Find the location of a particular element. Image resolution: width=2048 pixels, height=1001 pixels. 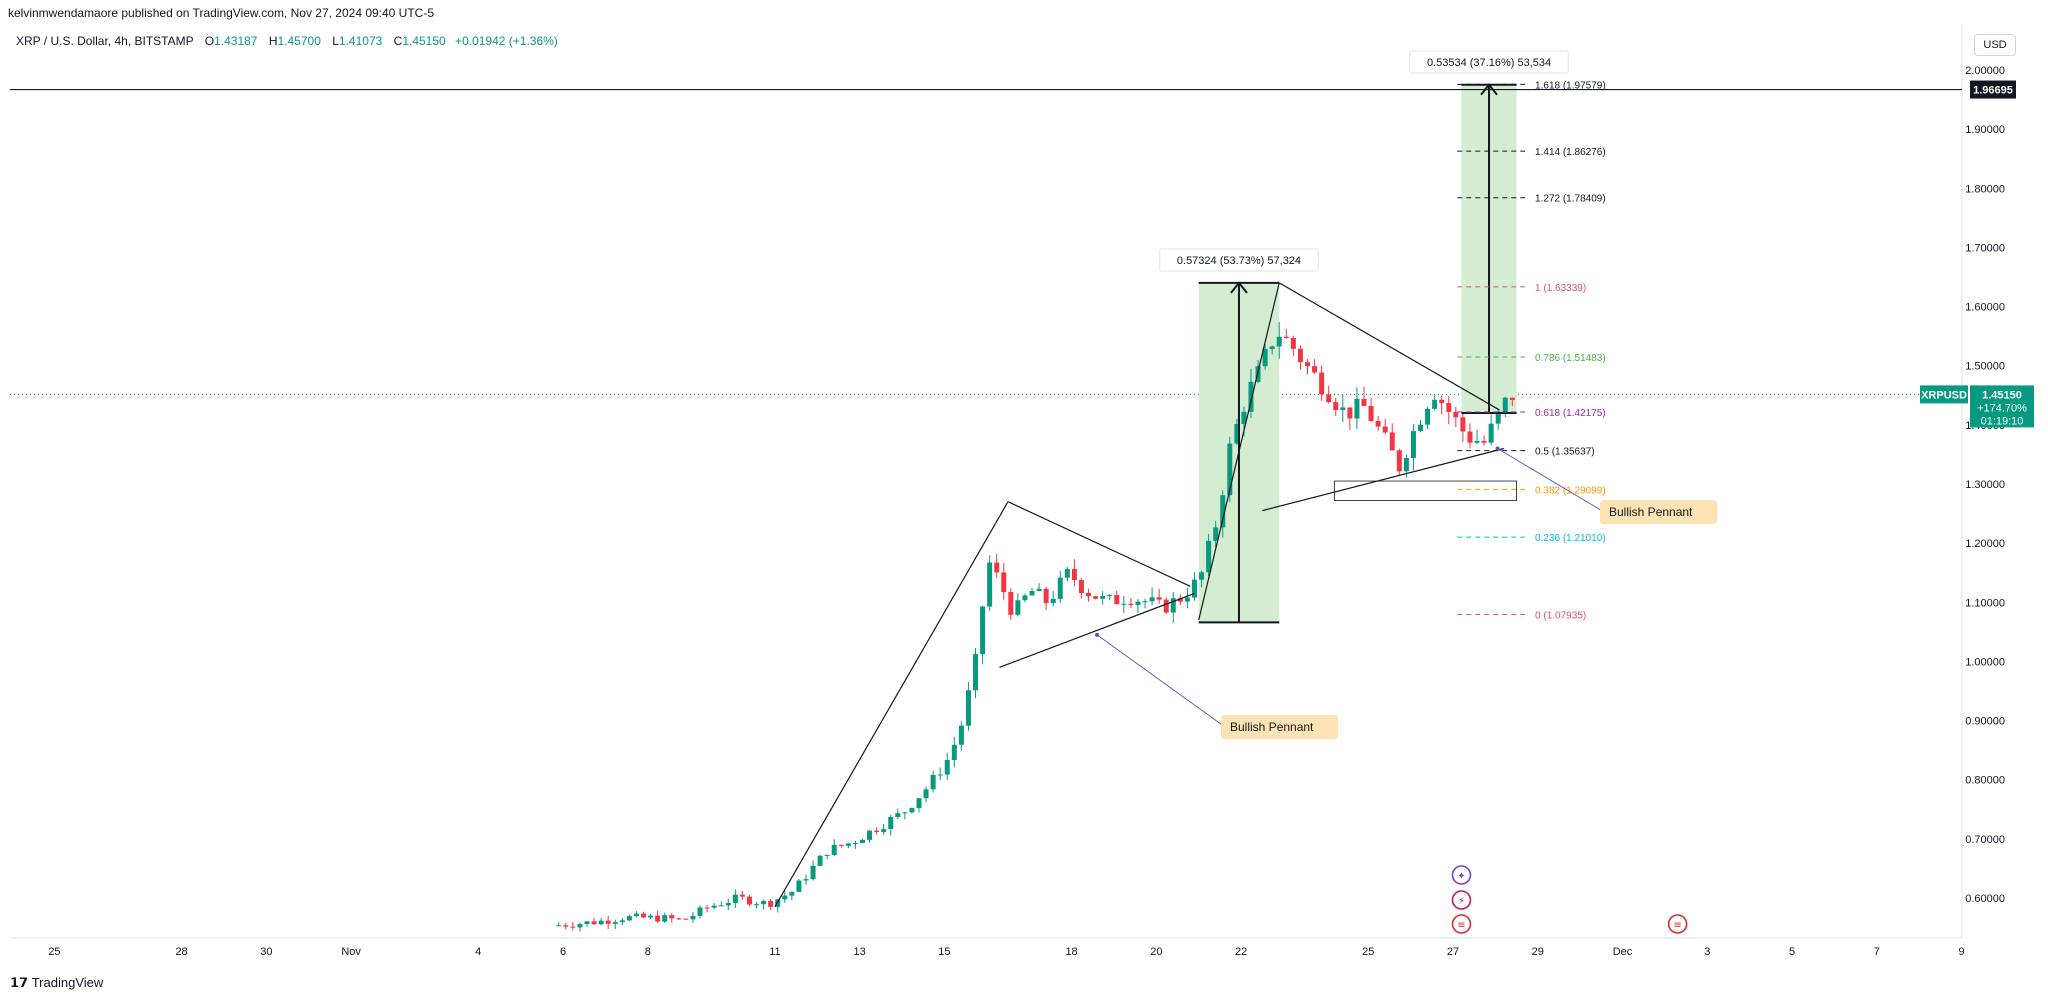

x-tick-label: 5 is located at coordinates (1792, 952).